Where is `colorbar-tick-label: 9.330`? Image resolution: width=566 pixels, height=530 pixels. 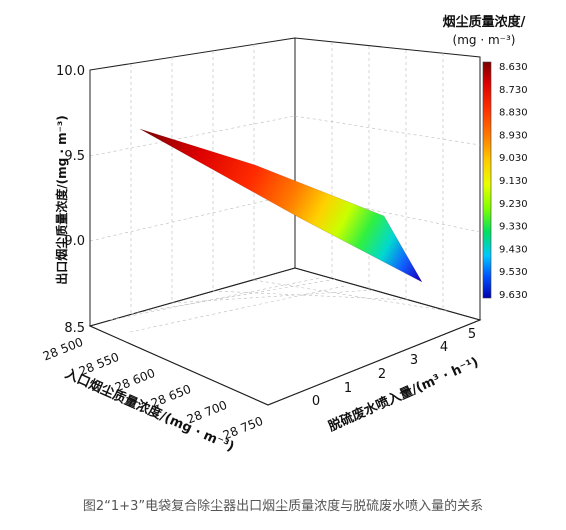
colorbar-tick-label: 9.330 is located at coordinates (513, 227).